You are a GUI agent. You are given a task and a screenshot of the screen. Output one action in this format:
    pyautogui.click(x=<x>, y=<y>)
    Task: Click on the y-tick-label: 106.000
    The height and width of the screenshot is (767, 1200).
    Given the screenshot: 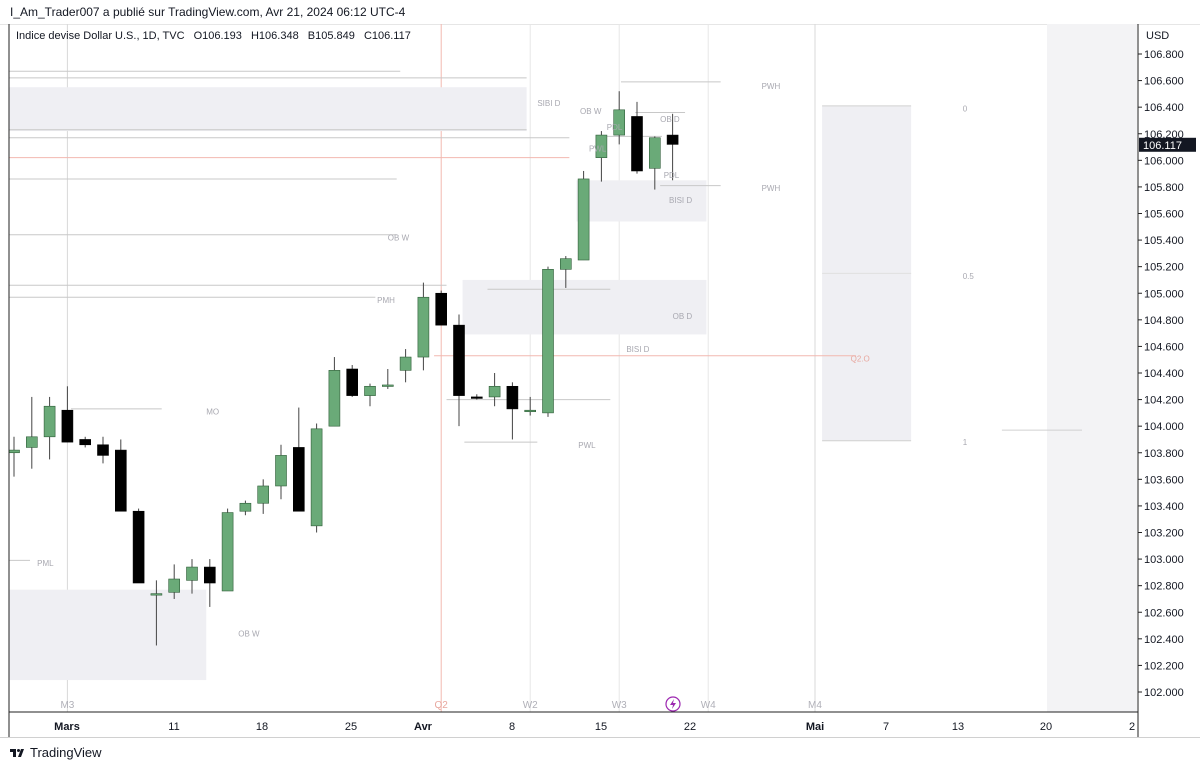 What is the action you would take?
    pyautogui.click(x=1164, y=161)
    